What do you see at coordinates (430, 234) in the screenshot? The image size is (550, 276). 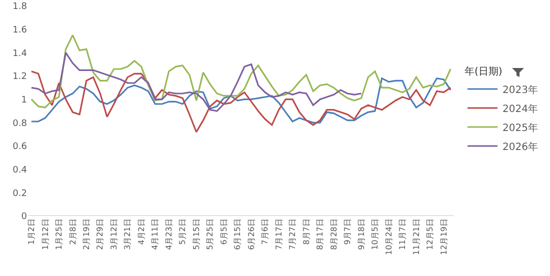 I see `x-tick-label: 12月5日` at bounding box center [430, 234].